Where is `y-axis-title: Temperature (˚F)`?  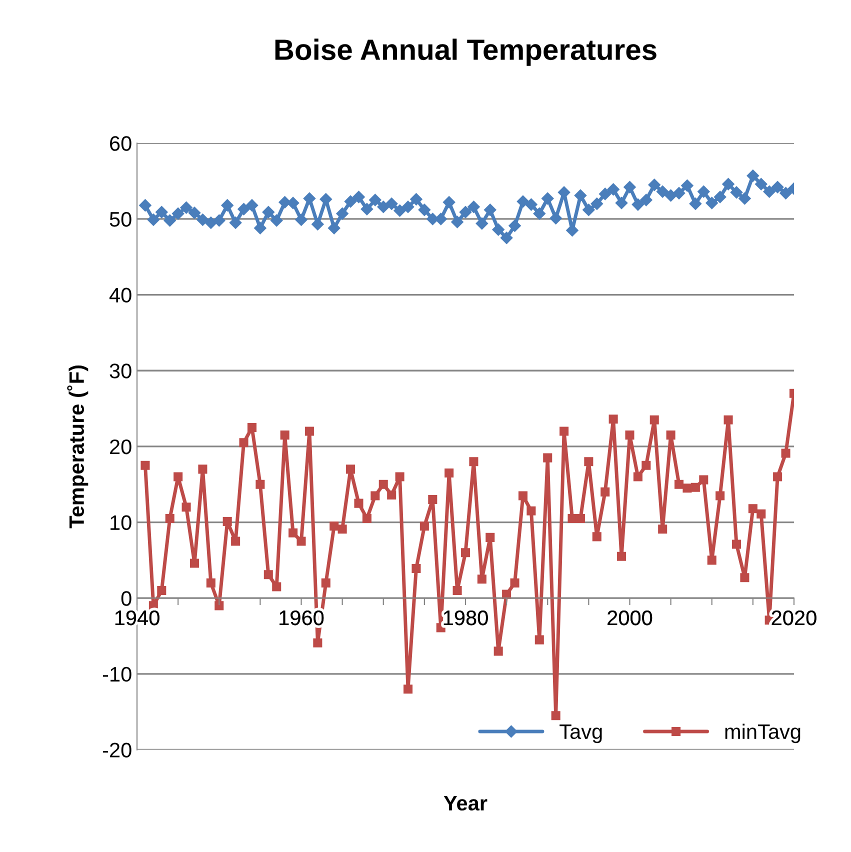 y-axis-title: Temperature (˚F) is located at coordinates (77, 446).